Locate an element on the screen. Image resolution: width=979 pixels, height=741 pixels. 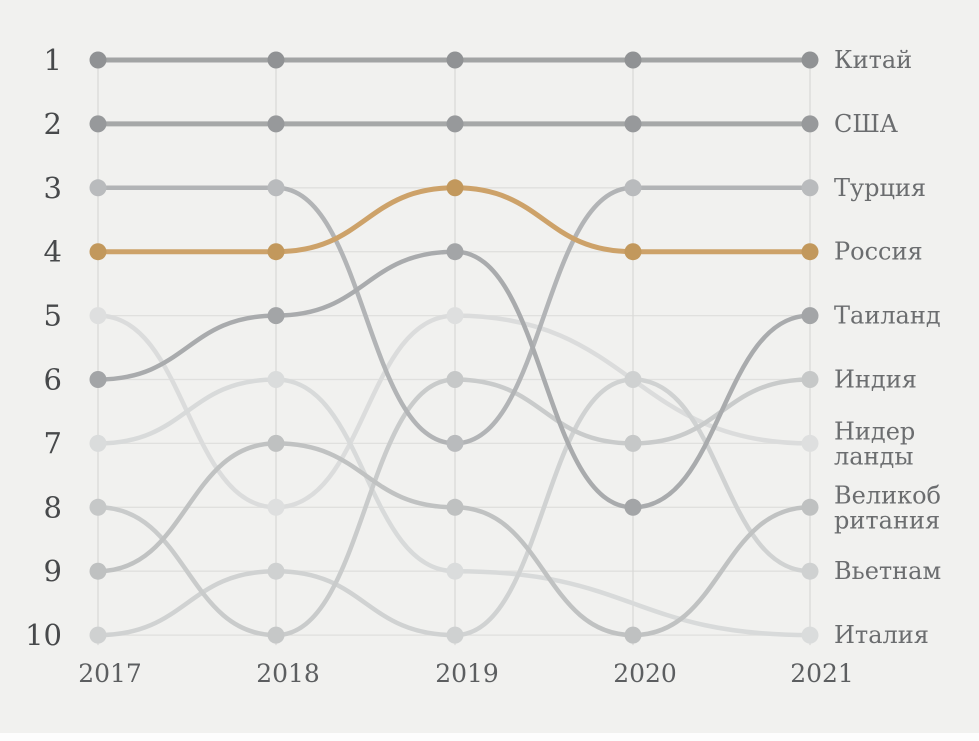
series-label-Китай: Китай is located at coordinates (873, 60).